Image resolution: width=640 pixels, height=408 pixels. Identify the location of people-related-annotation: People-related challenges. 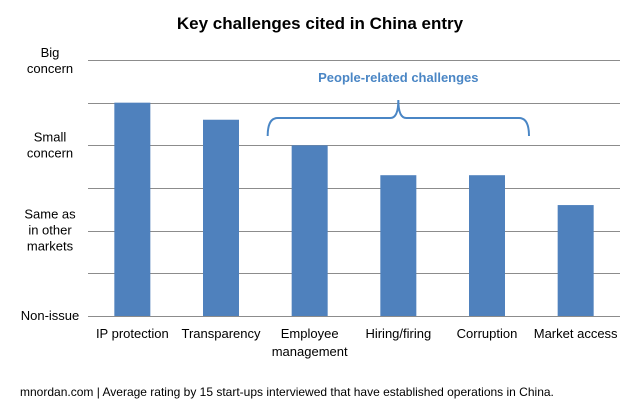
(398, 103).